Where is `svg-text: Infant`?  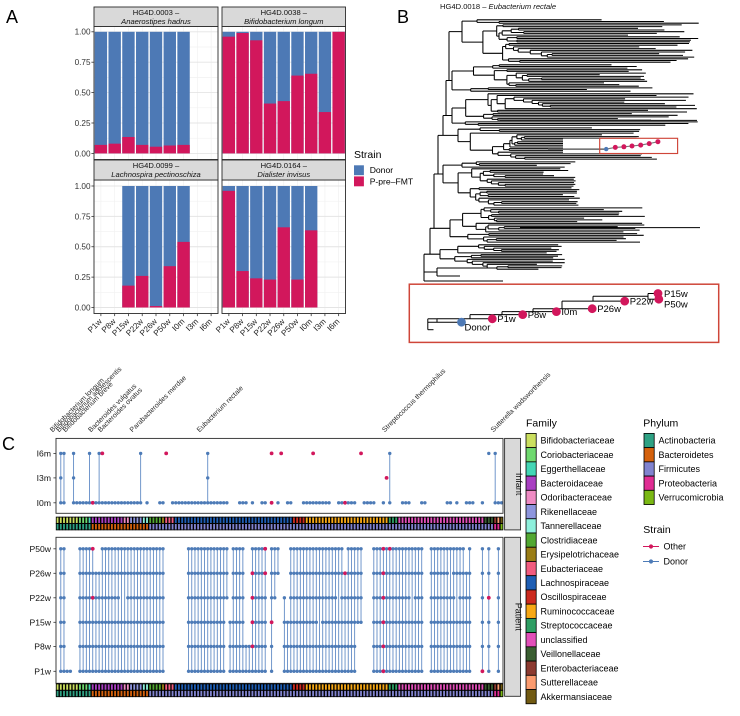
svg-text: Infant is located at coordinates (519, 484).